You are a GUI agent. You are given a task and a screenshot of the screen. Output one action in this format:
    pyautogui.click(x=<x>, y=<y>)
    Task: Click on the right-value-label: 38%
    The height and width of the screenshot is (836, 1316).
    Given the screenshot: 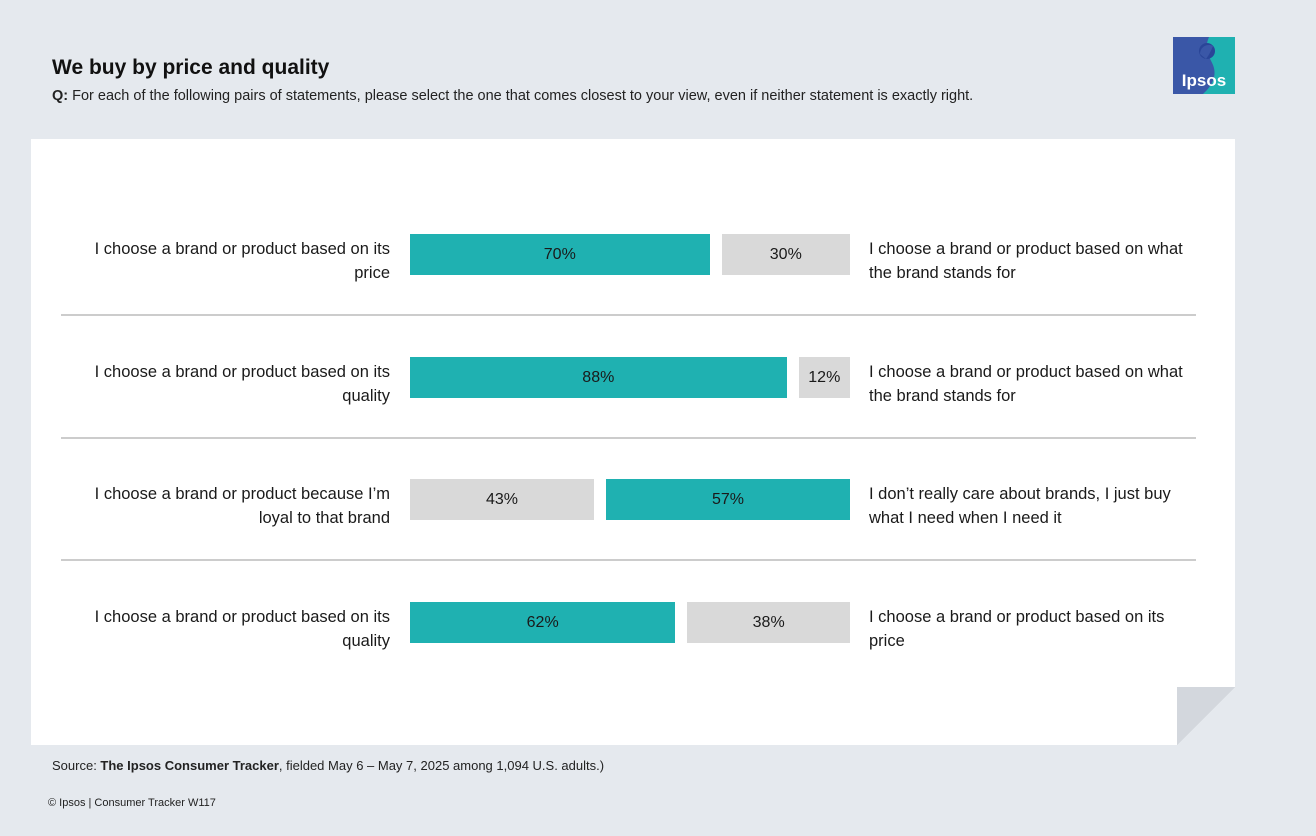 What is the action you would take?
    pyautogui.click(x=768, y=622)
    